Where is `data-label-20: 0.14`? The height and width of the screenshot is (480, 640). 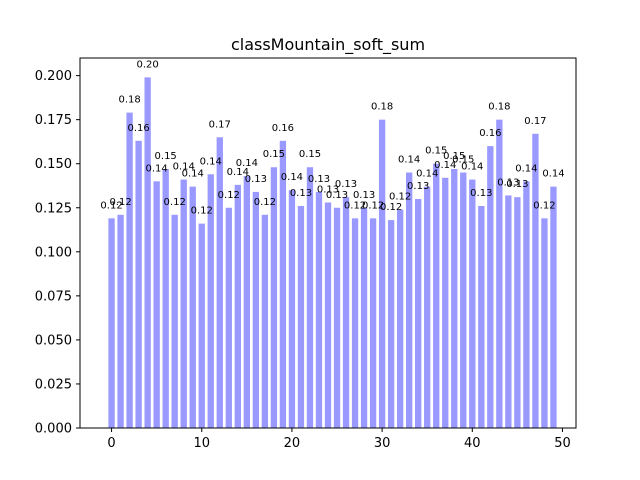
data-label-20: 0.14 is located at coordinates (292, 177).